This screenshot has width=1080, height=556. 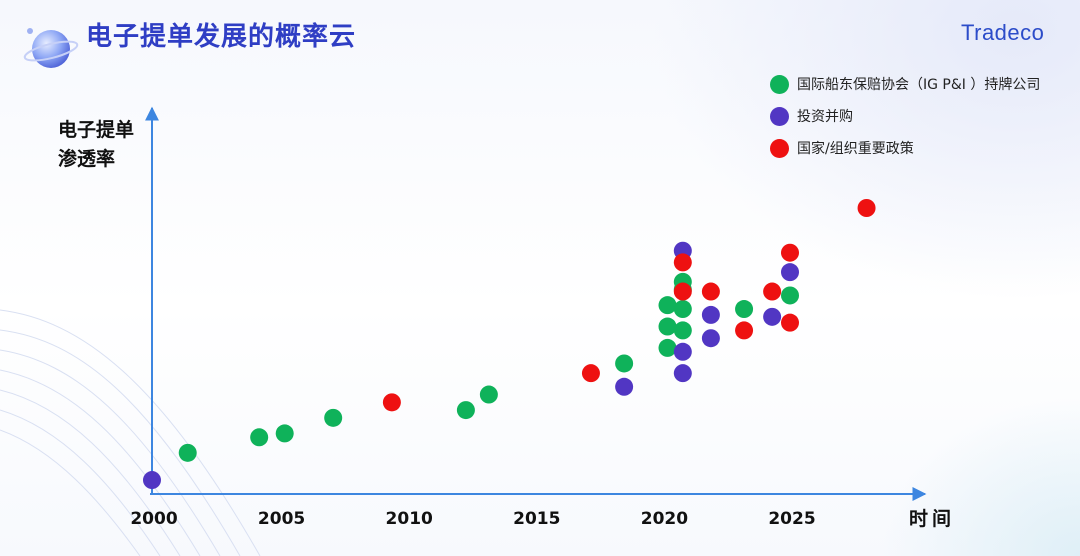 I want to click on planet-logo-icon, so click(x=51, y=48).